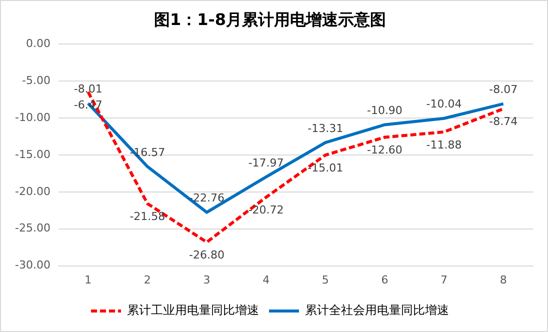  I want to click on x-tick-label: 8, so click(503, 279).